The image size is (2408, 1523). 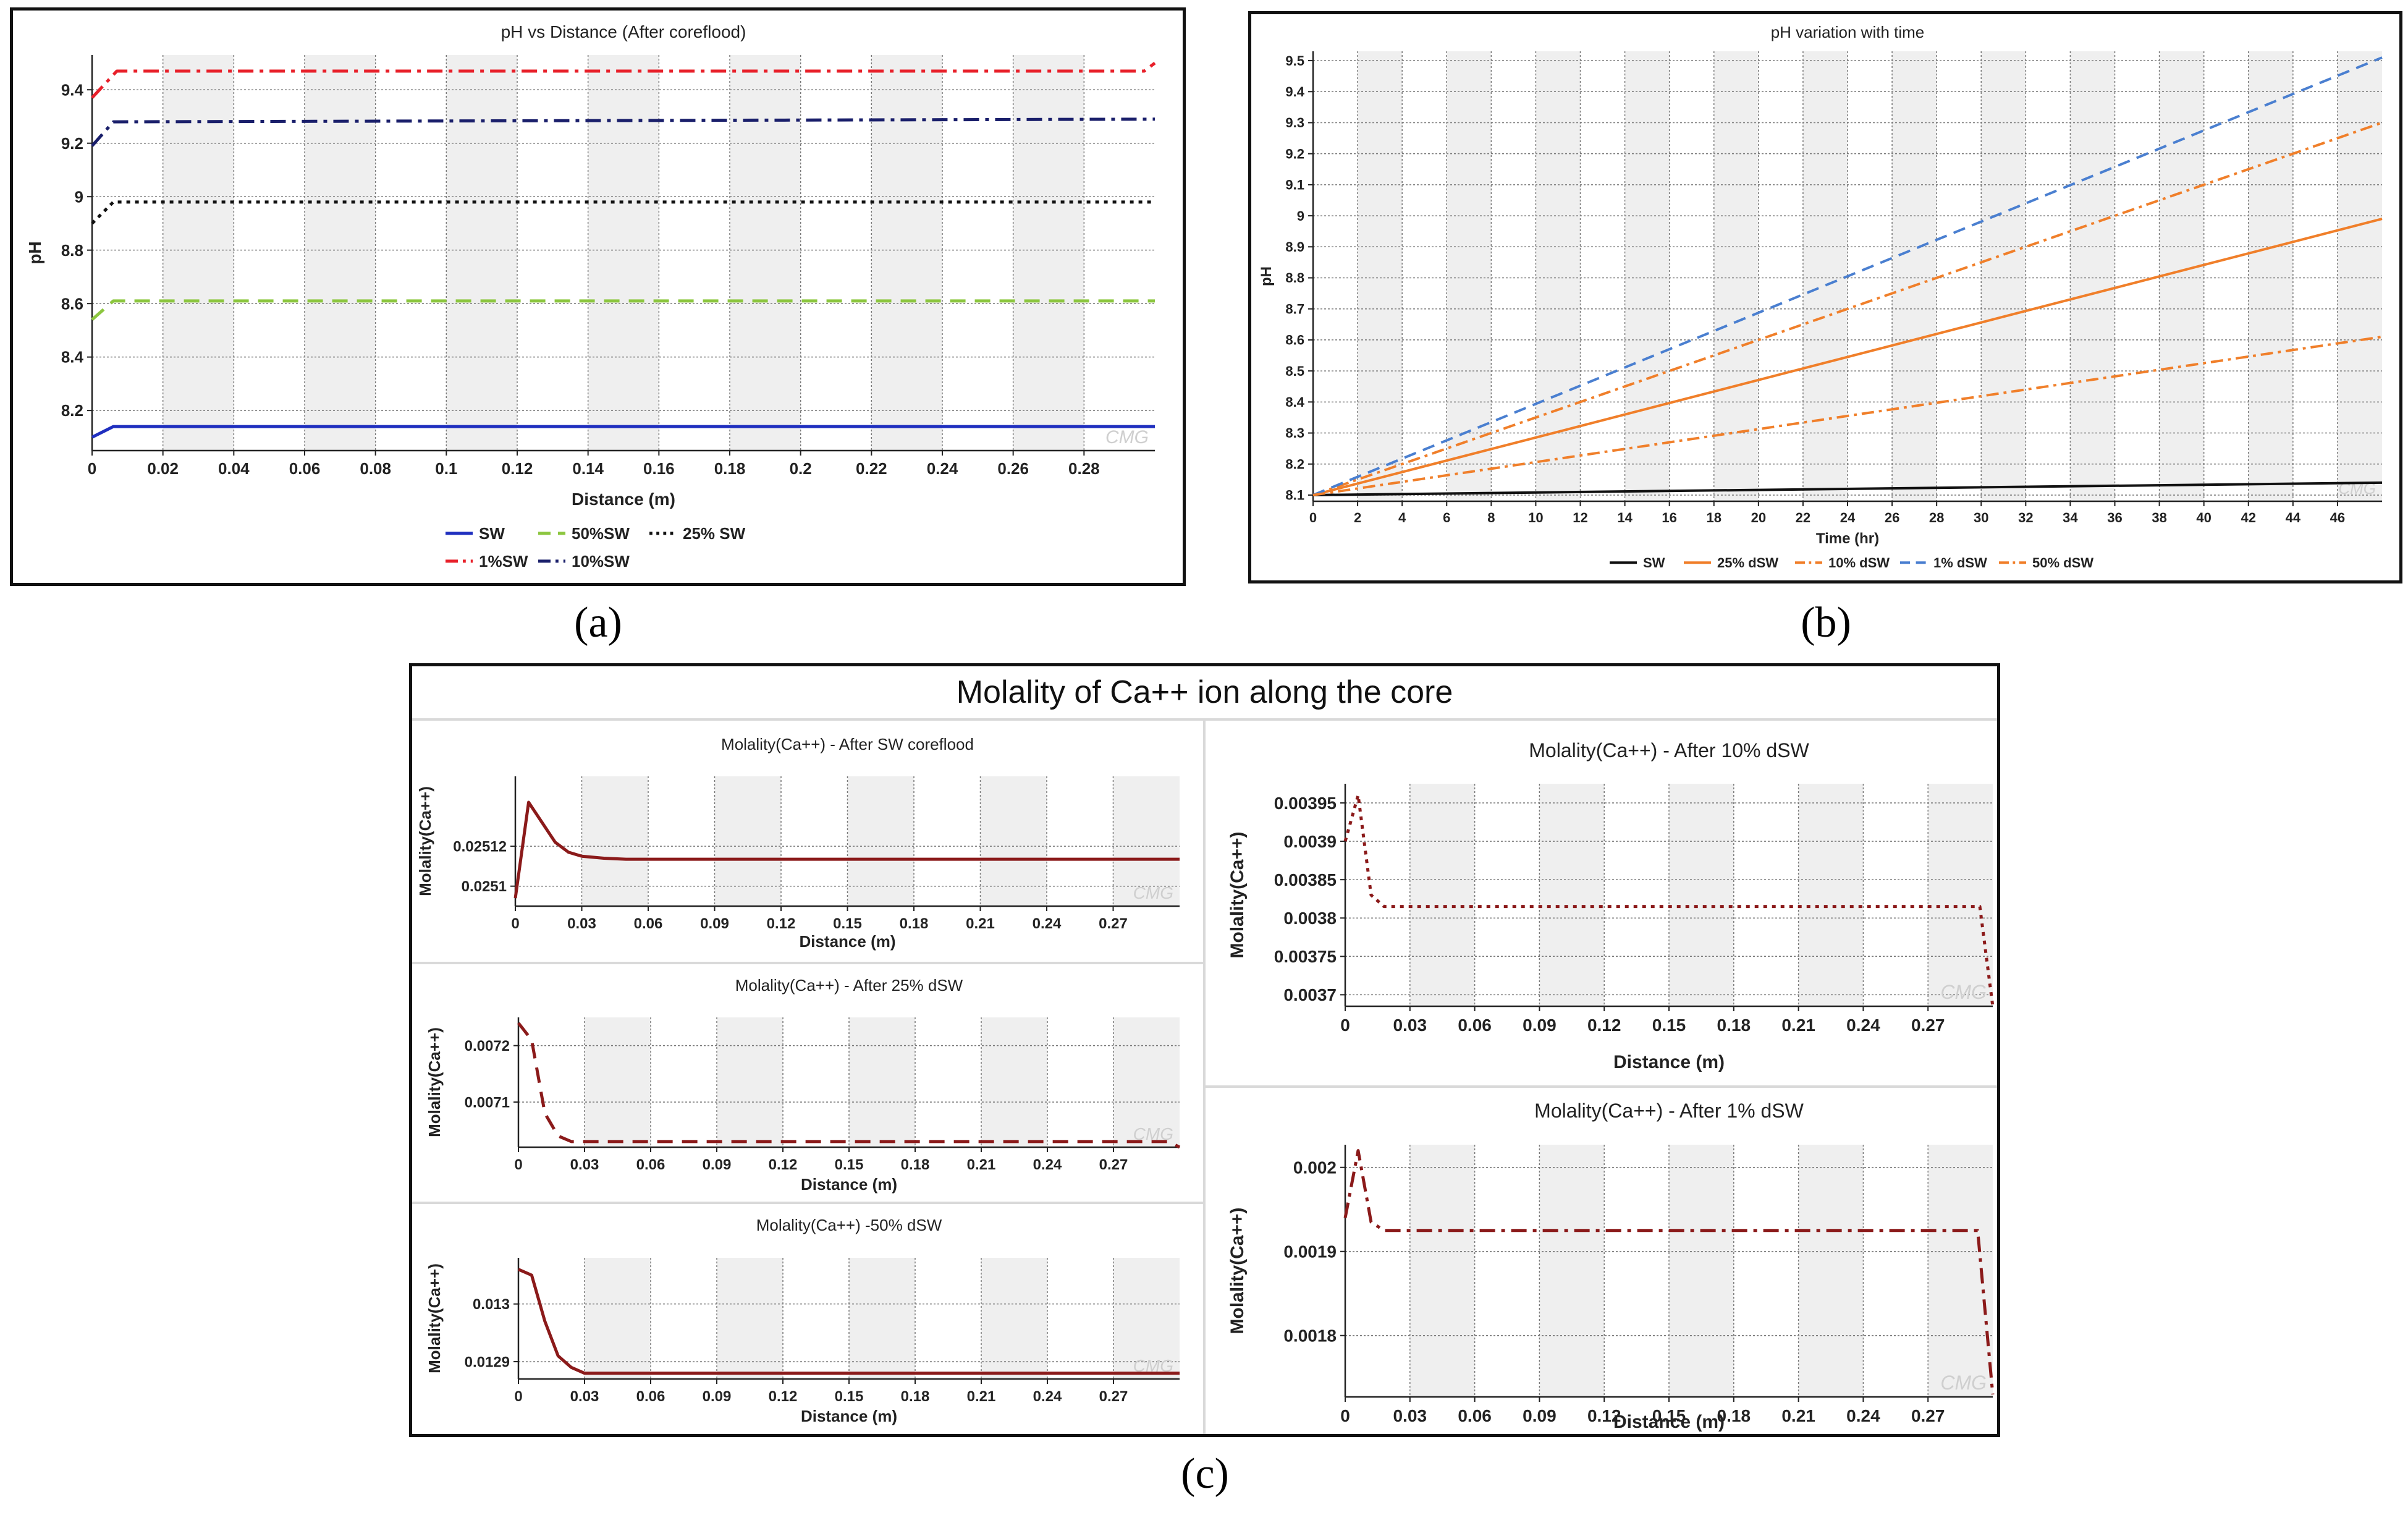 What do you see at coordinates (1848, 32) in the screenshot?
I see `chart-title: pH variation with time` at bounding box center [1848, 32].